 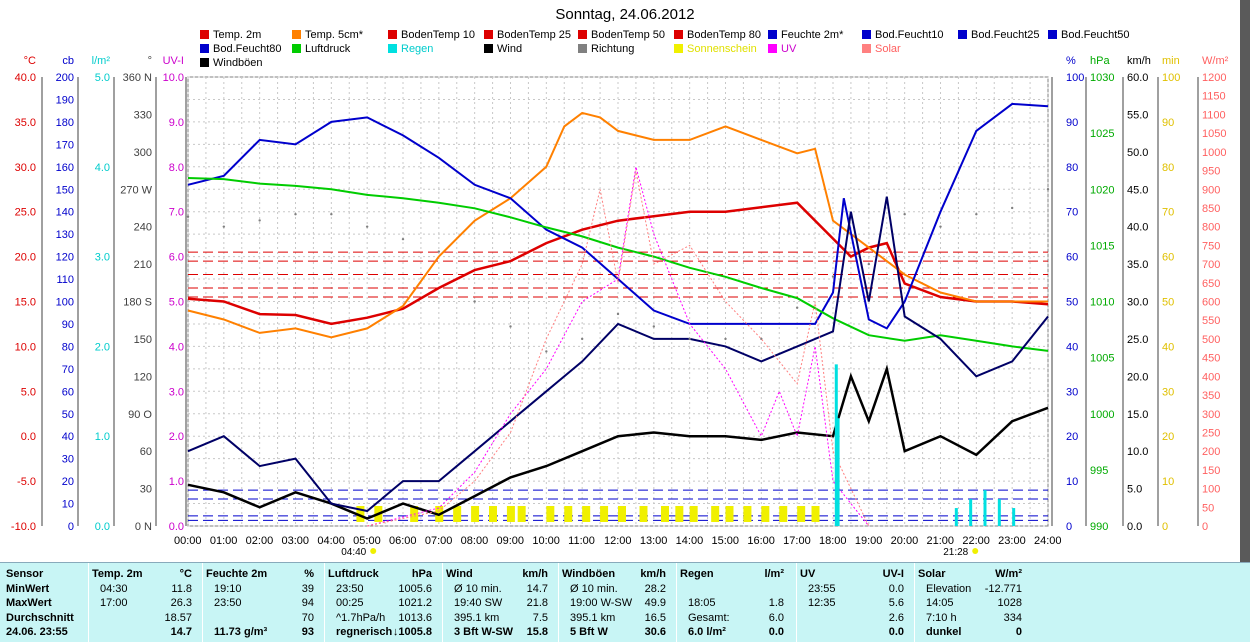 I want to click on axis-tick-label: 90 O, so click(x=140, y=415).